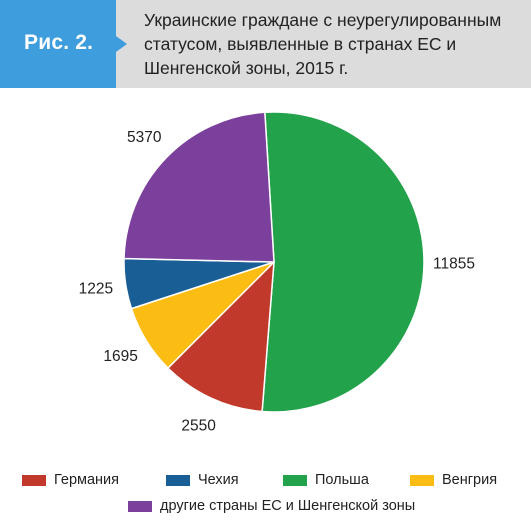 The height and width of the screenshot is (531, 531). I want to click on legend-item-other: другие страны ЕС и Шенгенской зоны, so click(271, 506).